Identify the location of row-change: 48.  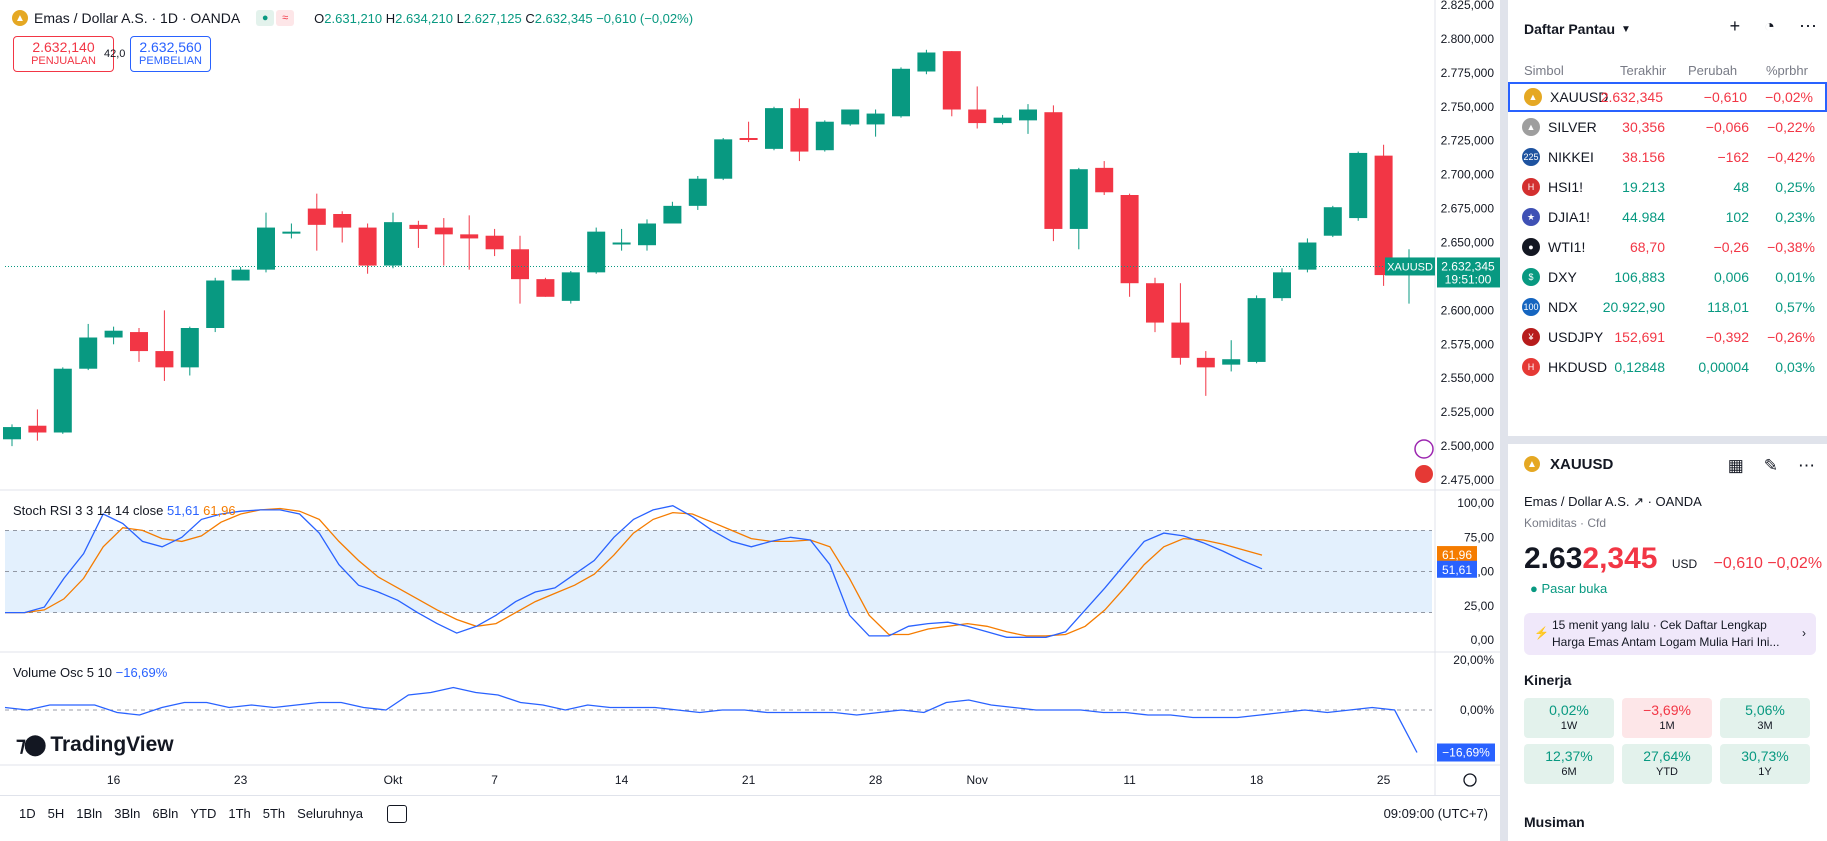
(1741, 187).